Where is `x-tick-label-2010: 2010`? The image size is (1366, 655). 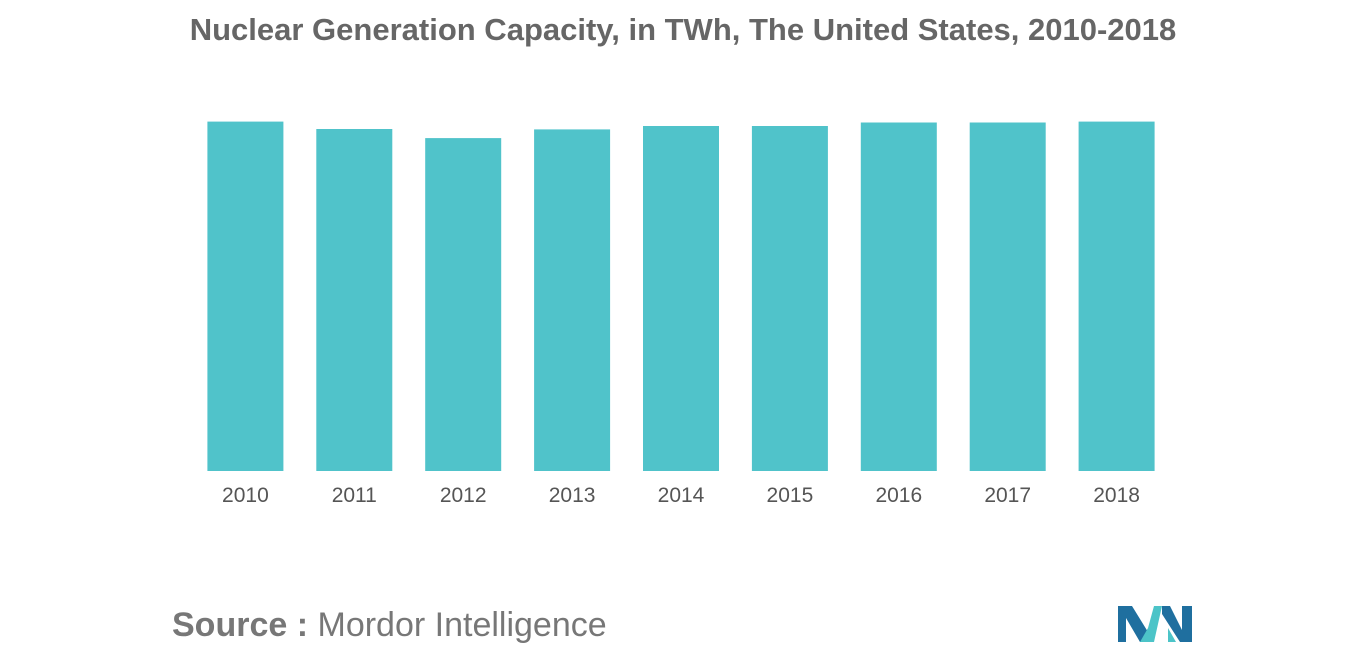
x-tick-label-2010: 2010 is located at coordinates (245, 495).